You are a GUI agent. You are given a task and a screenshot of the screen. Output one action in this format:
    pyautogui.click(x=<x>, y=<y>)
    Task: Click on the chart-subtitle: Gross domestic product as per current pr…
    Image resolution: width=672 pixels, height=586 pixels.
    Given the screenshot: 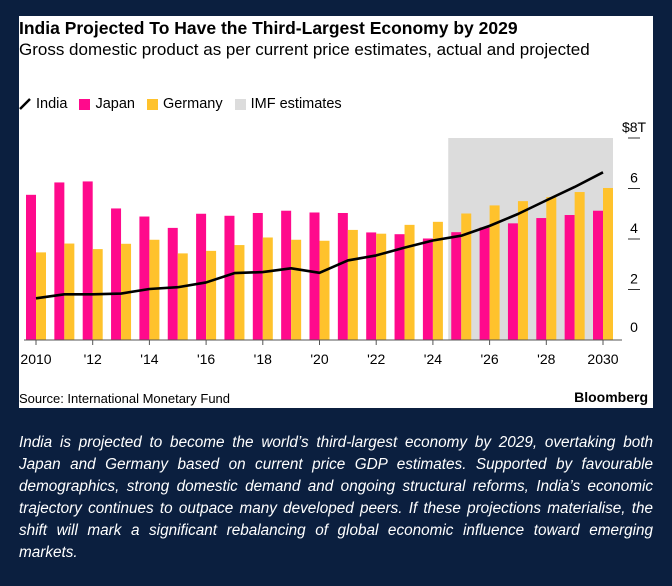 What is the action you would take?
    pyautogui.click(x=304, y=49)
    